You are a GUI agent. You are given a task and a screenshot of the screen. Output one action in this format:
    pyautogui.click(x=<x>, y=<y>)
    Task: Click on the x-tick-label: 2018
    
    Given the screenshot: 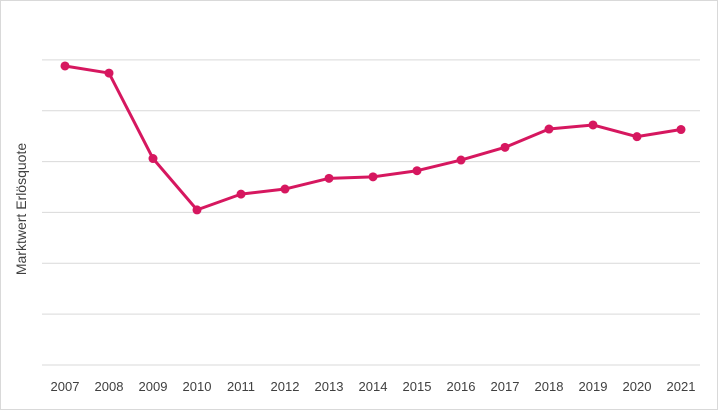 What is the action you would take?
    pyautogui.click(x=549, y=386)
    